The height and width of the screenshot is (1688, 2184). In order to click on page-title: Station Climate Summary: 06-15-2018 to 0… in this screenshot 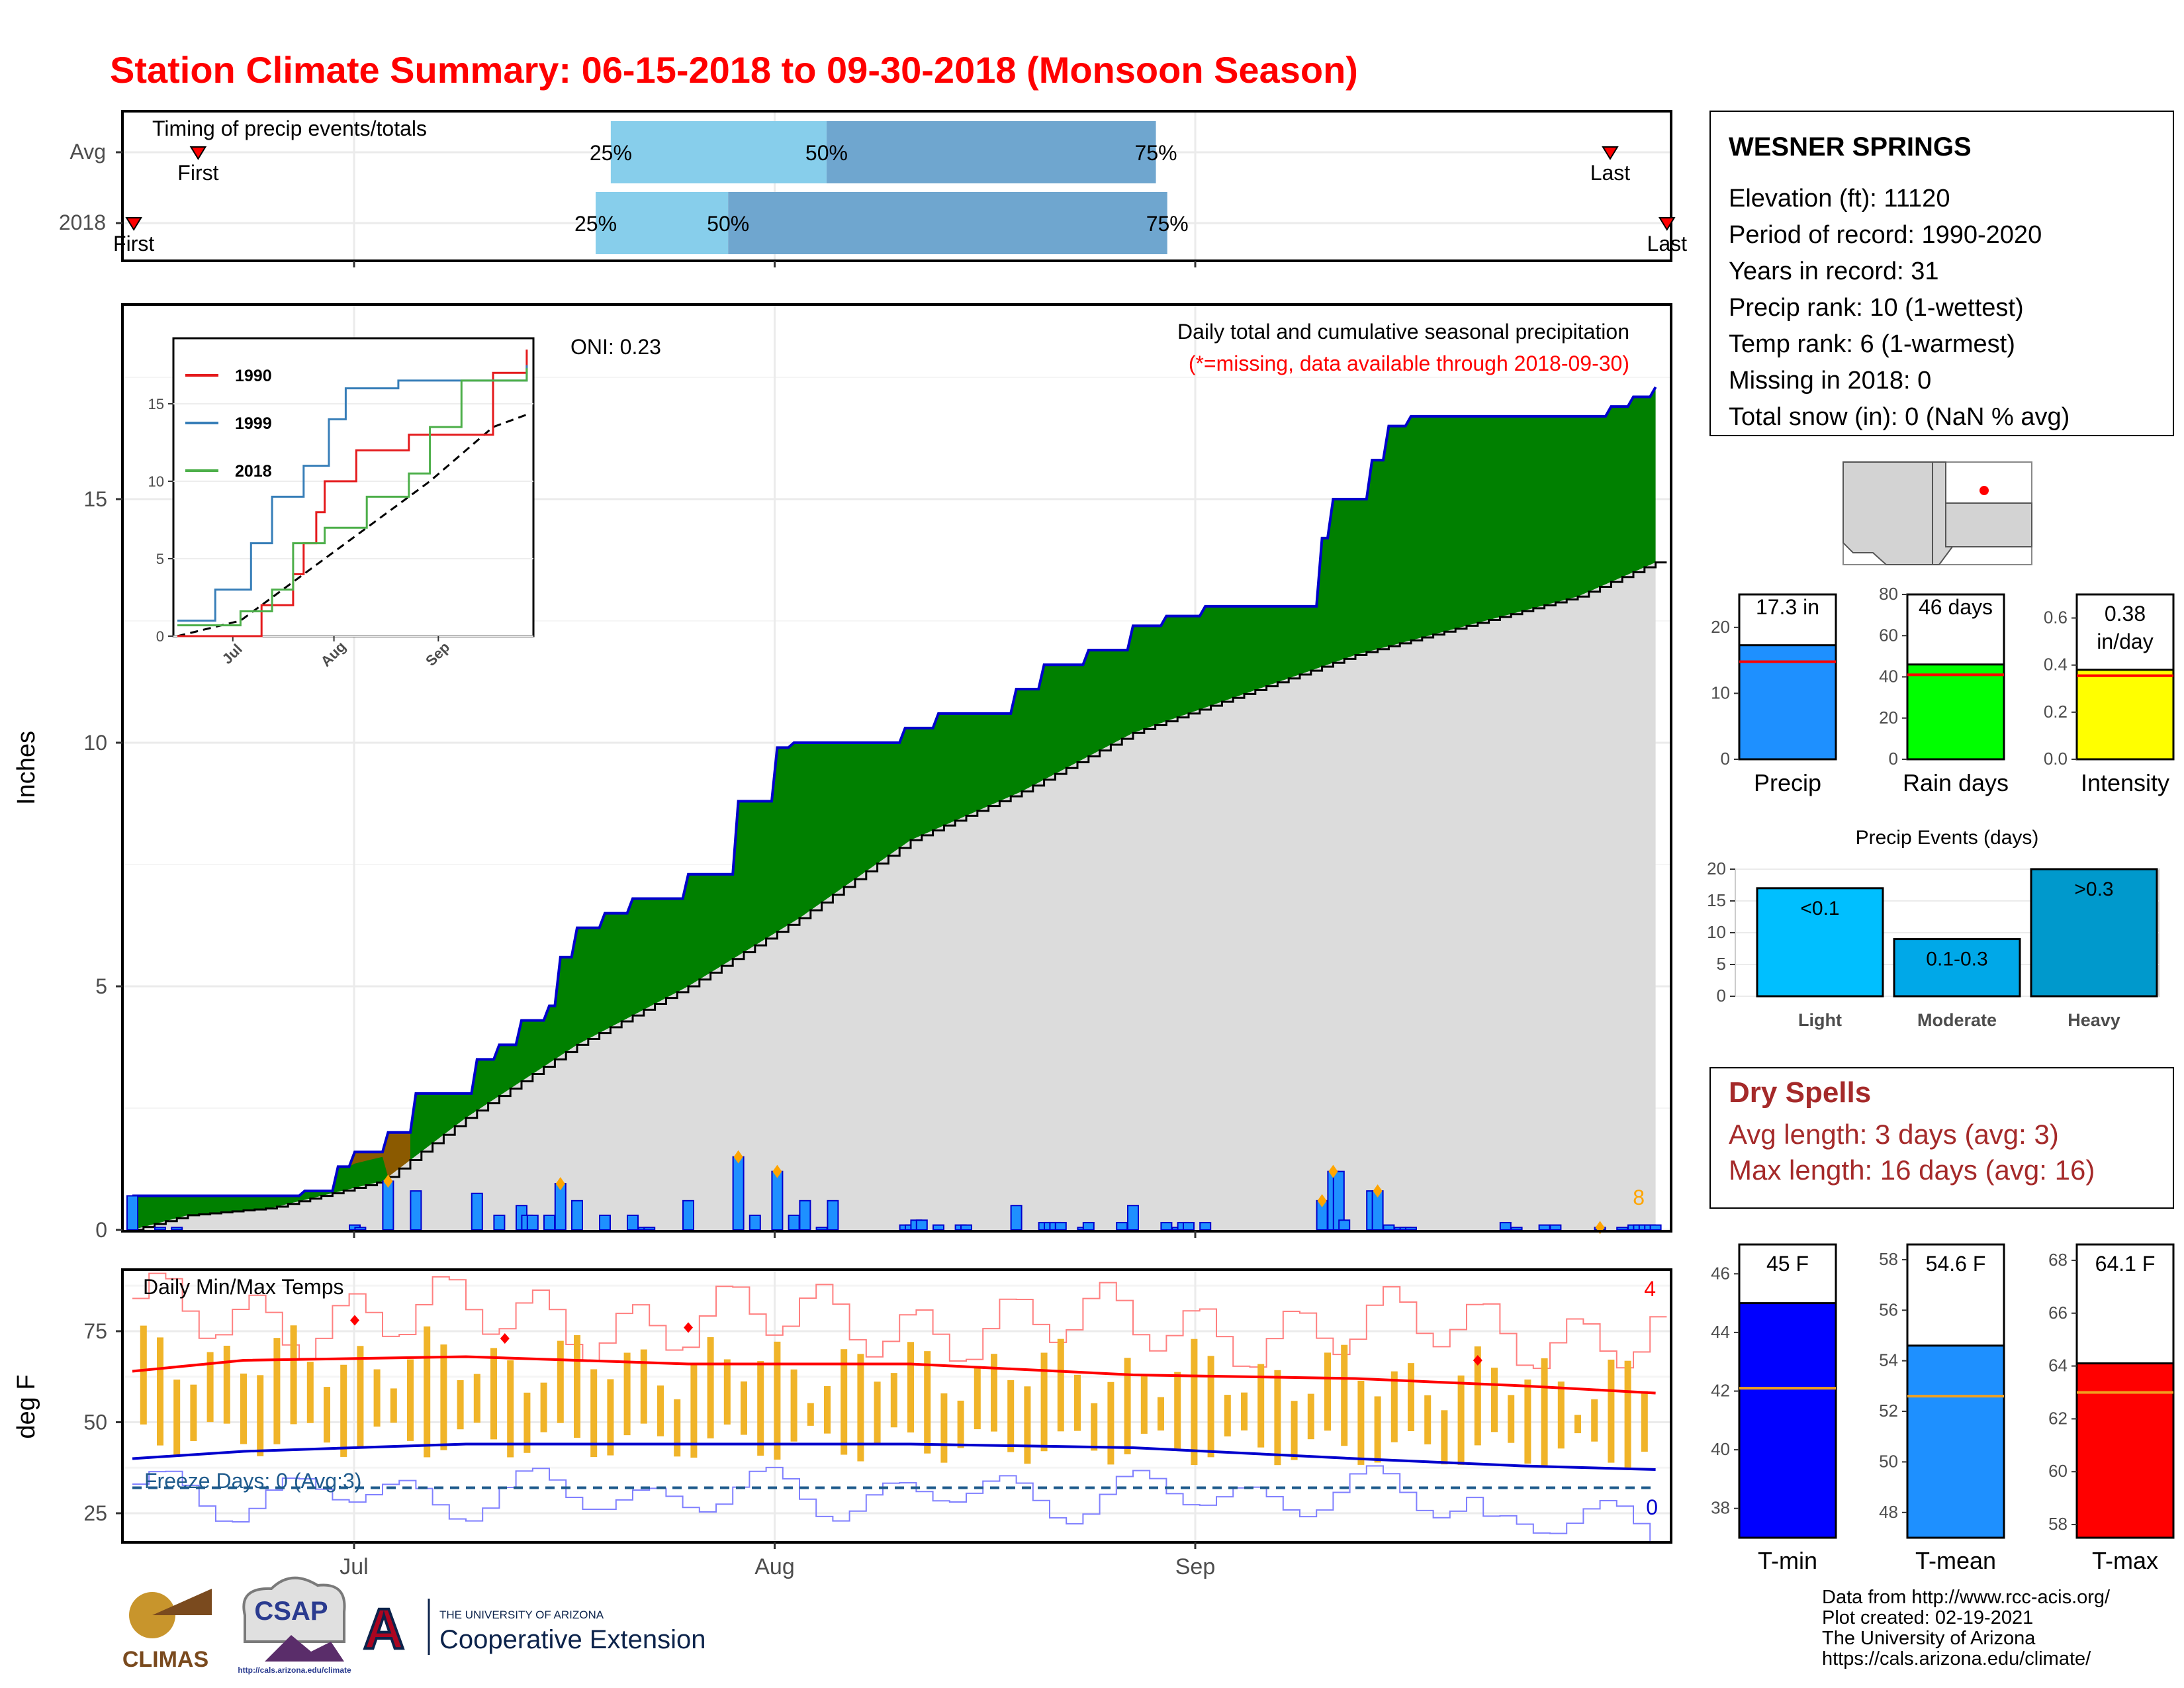, I will do `click(734, 70)`.